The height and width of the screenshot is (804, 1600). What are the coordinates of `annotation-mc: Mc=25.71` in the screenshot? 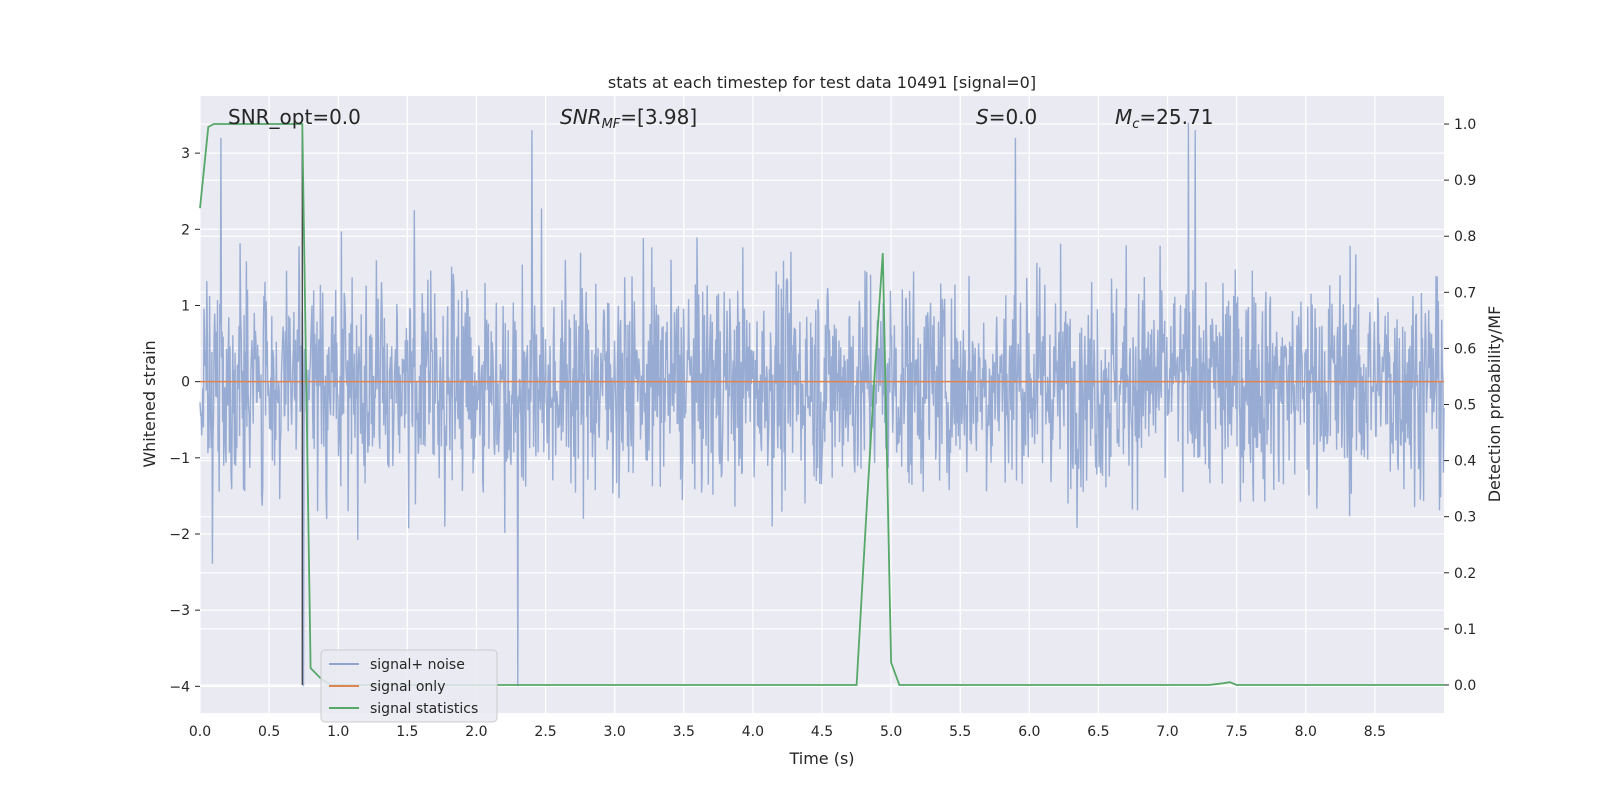 It's located at (1164, 118).